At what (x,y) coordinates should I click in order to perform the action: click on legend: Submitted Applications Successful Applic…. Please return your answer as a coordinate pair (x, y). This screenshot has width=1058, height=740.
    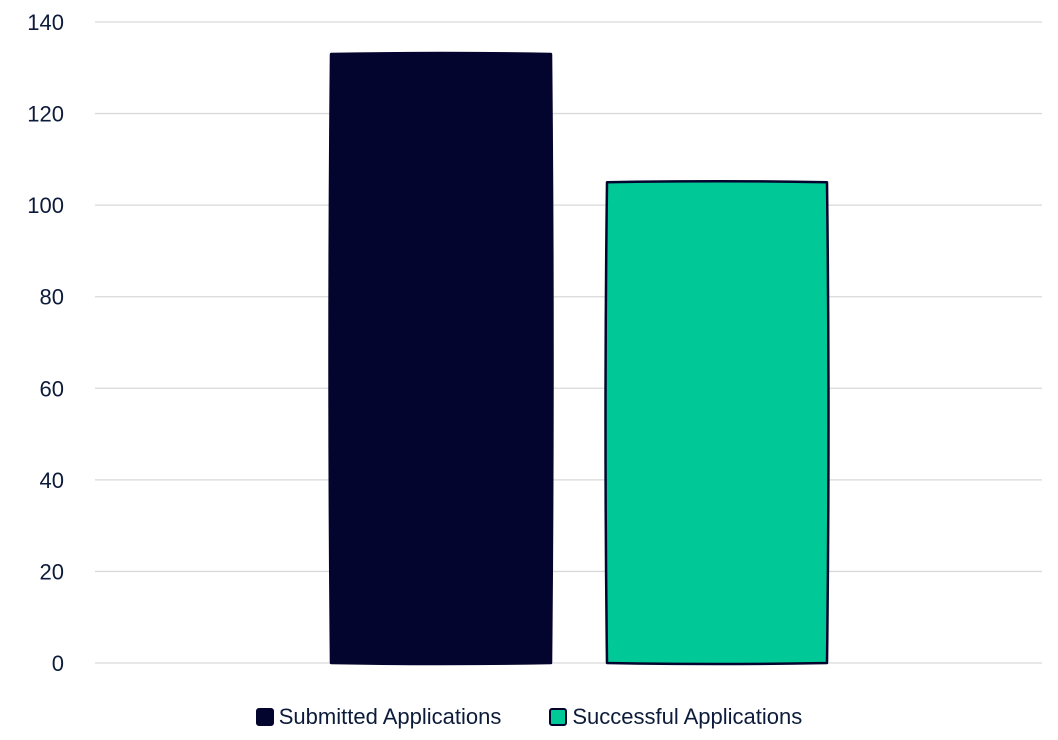
    Looking at the image, I should click on (529, 717).